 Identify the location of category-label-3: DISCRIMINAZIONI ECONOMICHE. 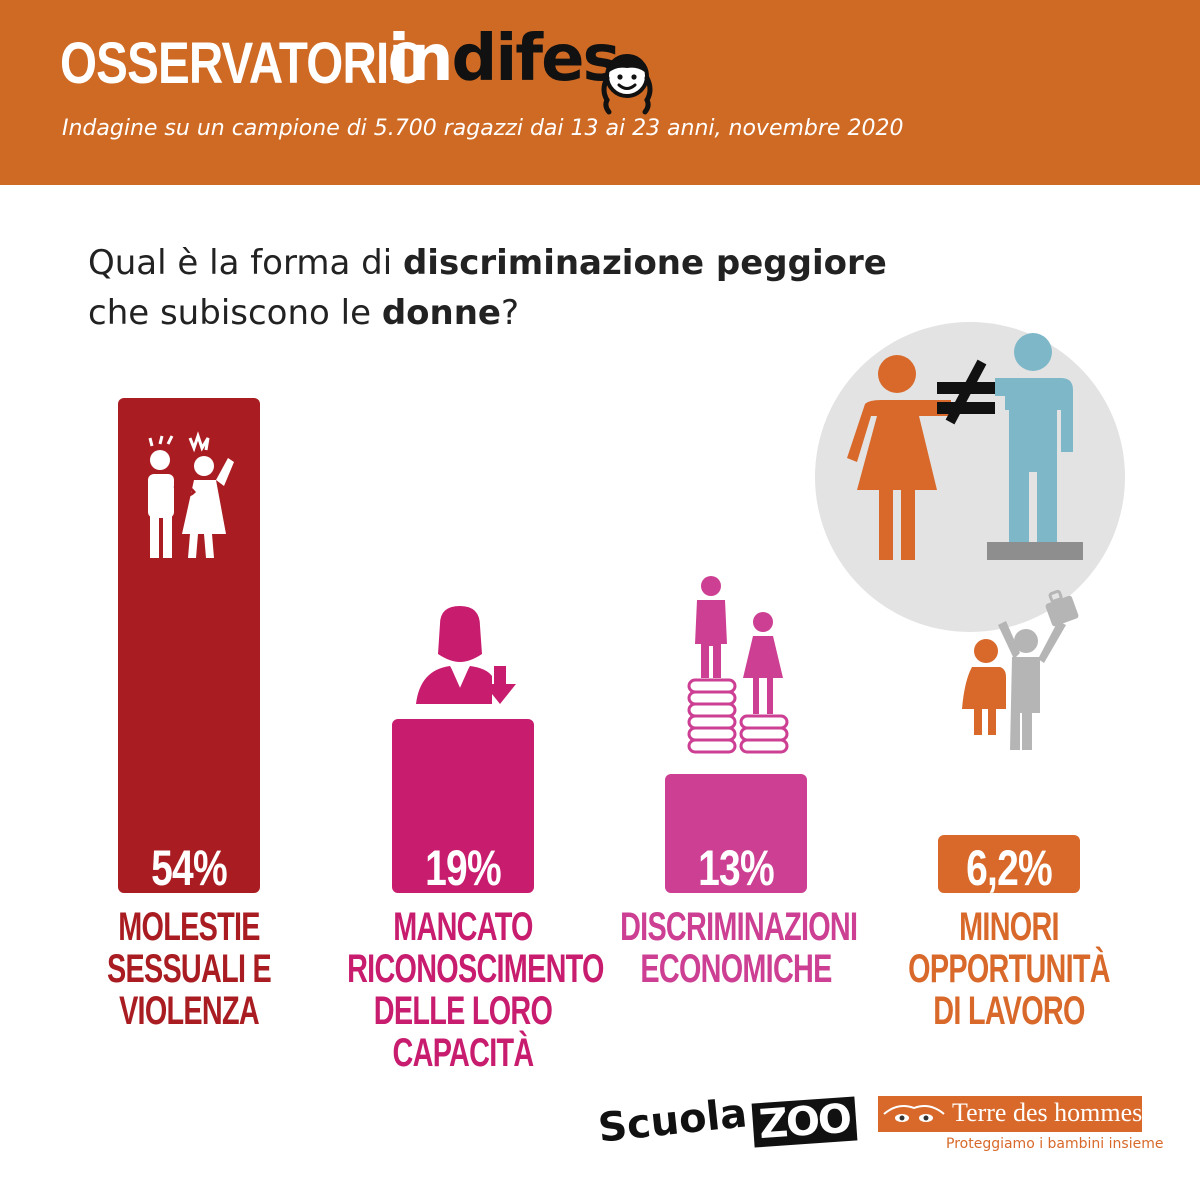
(739, 948).